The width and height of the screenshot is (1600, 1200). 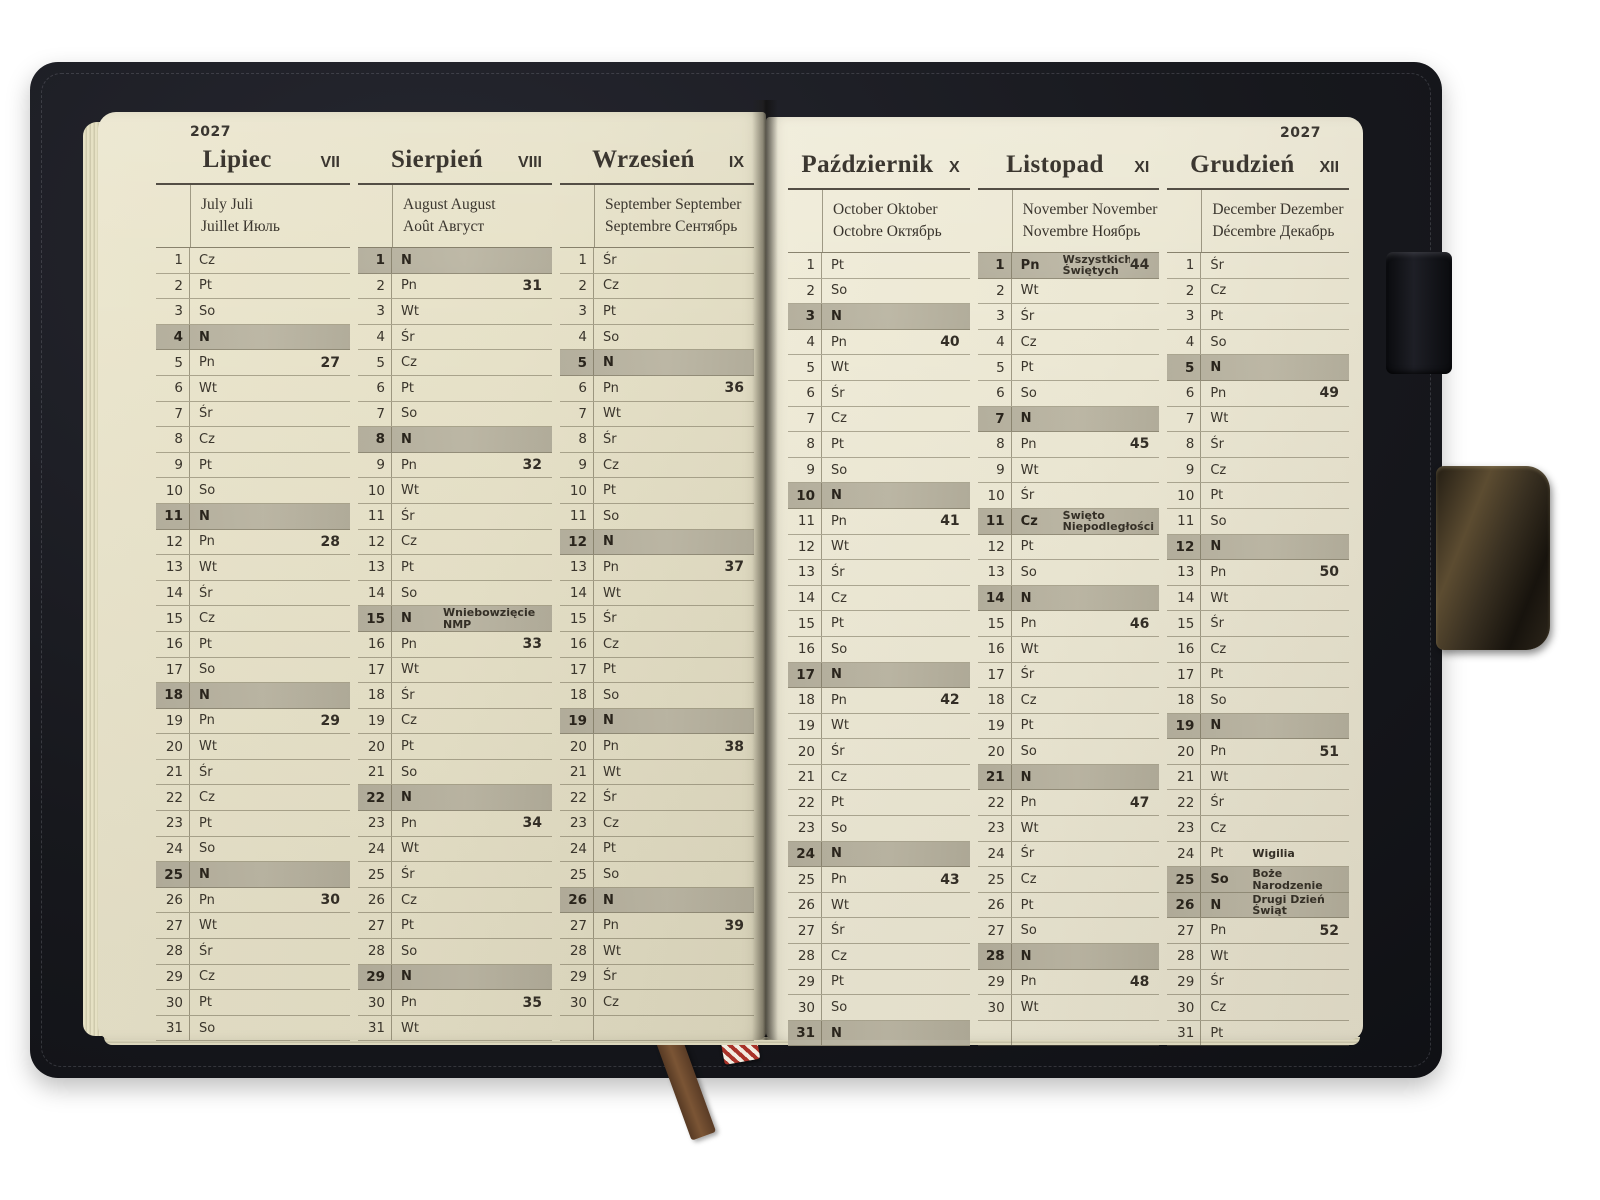 I want to click on holiday-note: Święto Niepodległości, so click(x=1108, y=521).